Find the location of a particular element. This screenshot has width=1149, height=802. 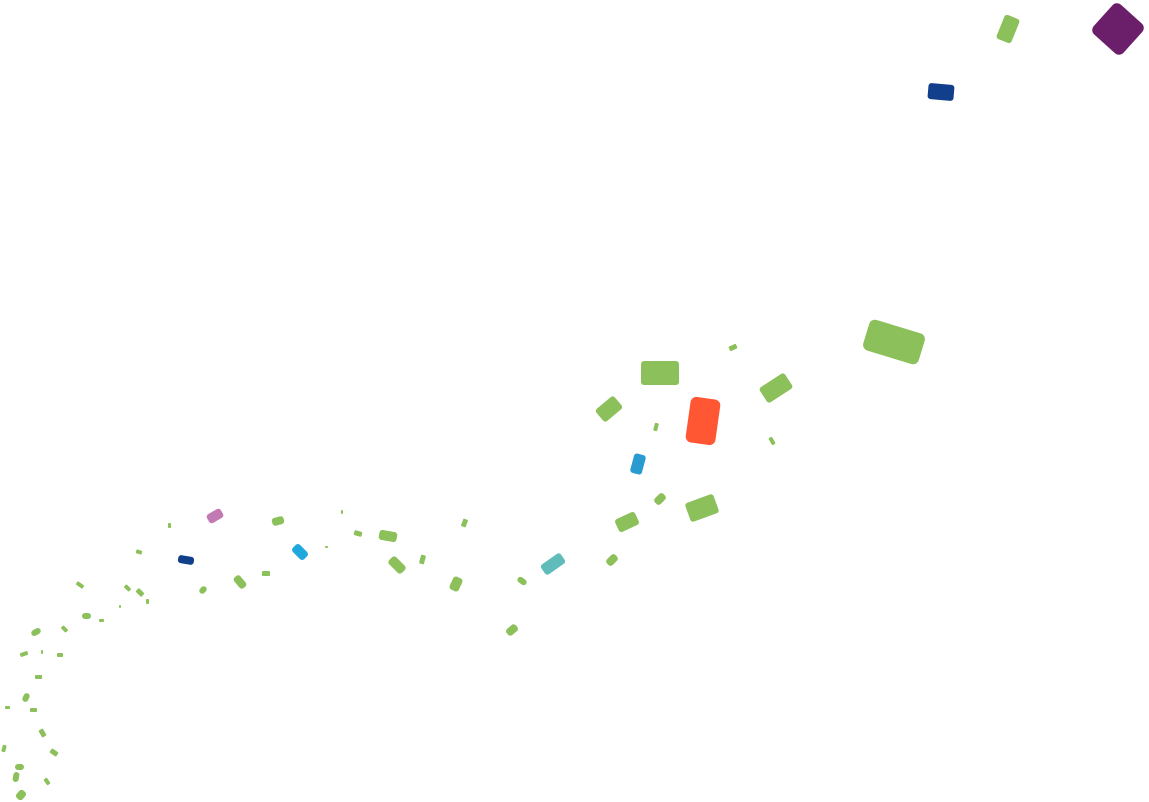

teal-rounded-rect-mark is located at coordinates (553, 564).